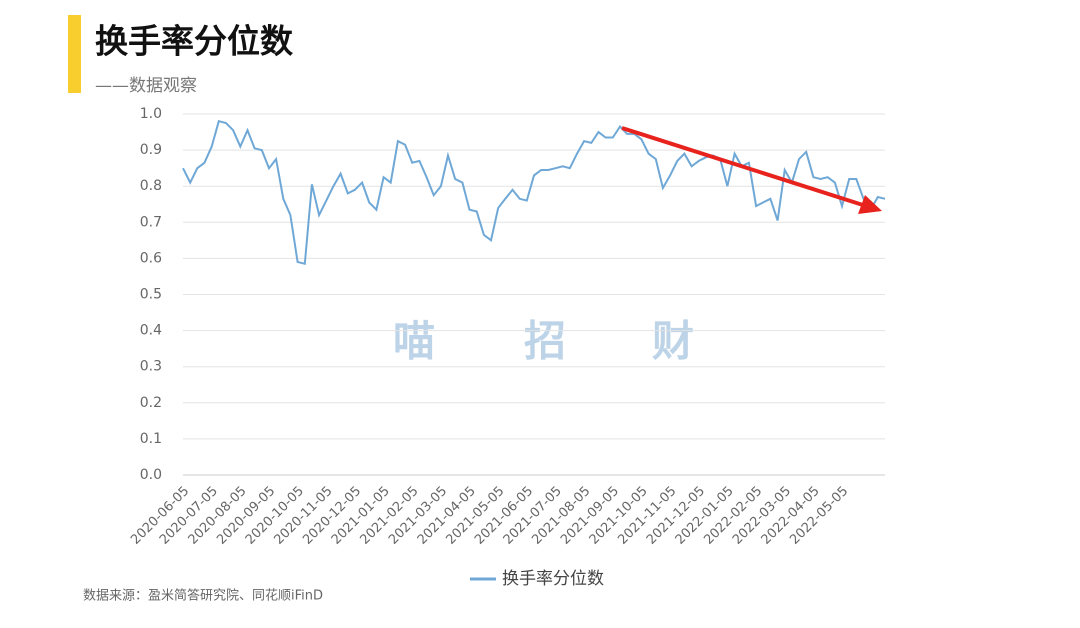 Image resolution: width=1080 pixels, height=628 pixels. What do you see at coordinates (151, 475) in the screenshot?
I see `y-tick-label: 0.0` at bounding box center [151, 475].